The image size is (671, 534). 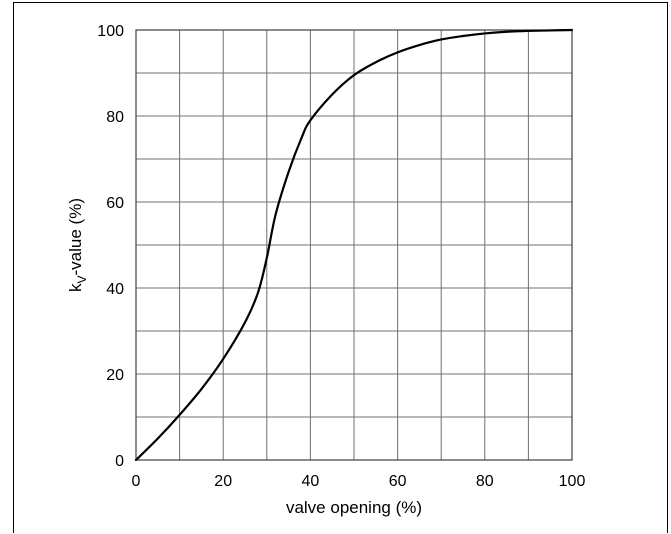 I want to click on y-axis-label-rest: -value (%), so click(x=75, y=236).